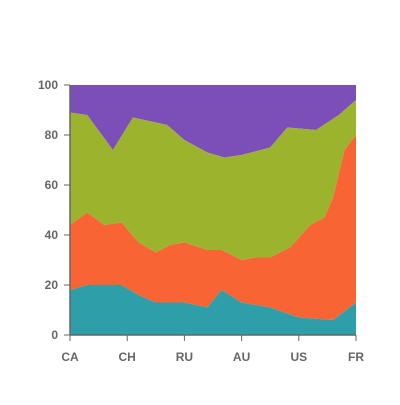 The width and height of the screenshot is (400, 405). Describe the element at coordinates (127, 357) in the screenshot. I see `x-tick-label: CH` at that location.